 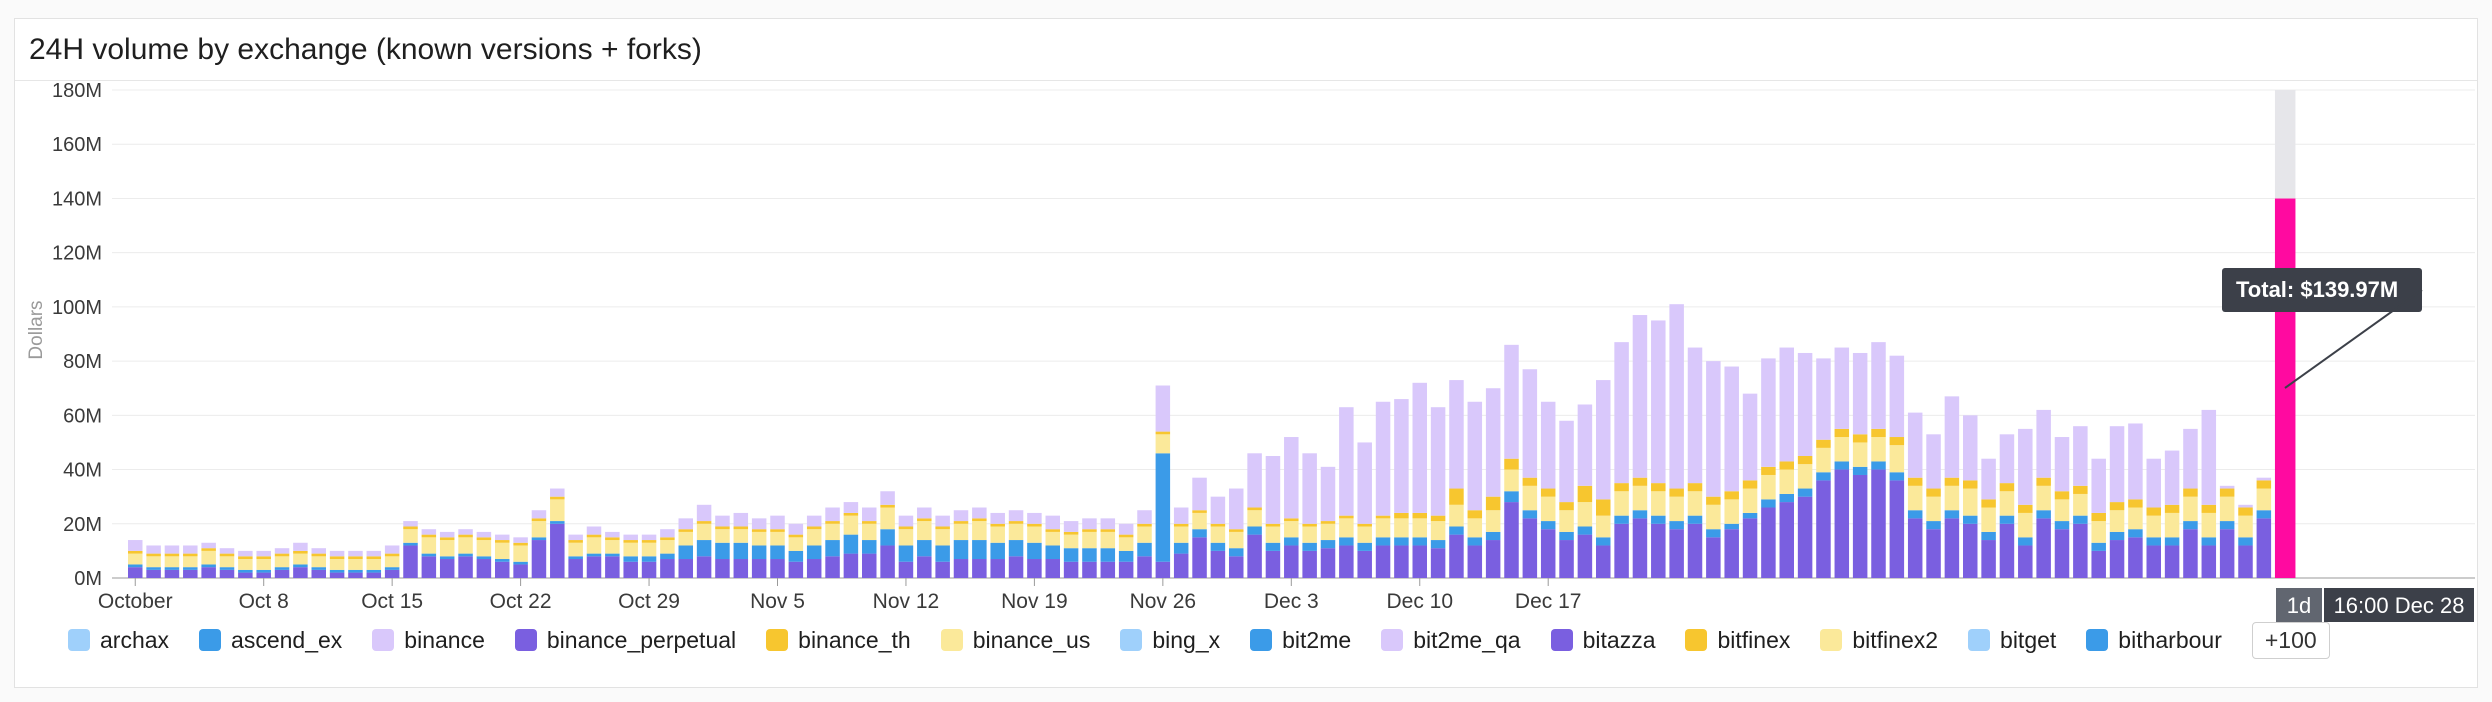 What do you see at coordinates (135, 639) in the screenshot?
I see `legend-label: archax` at bounding box center [135, 639].